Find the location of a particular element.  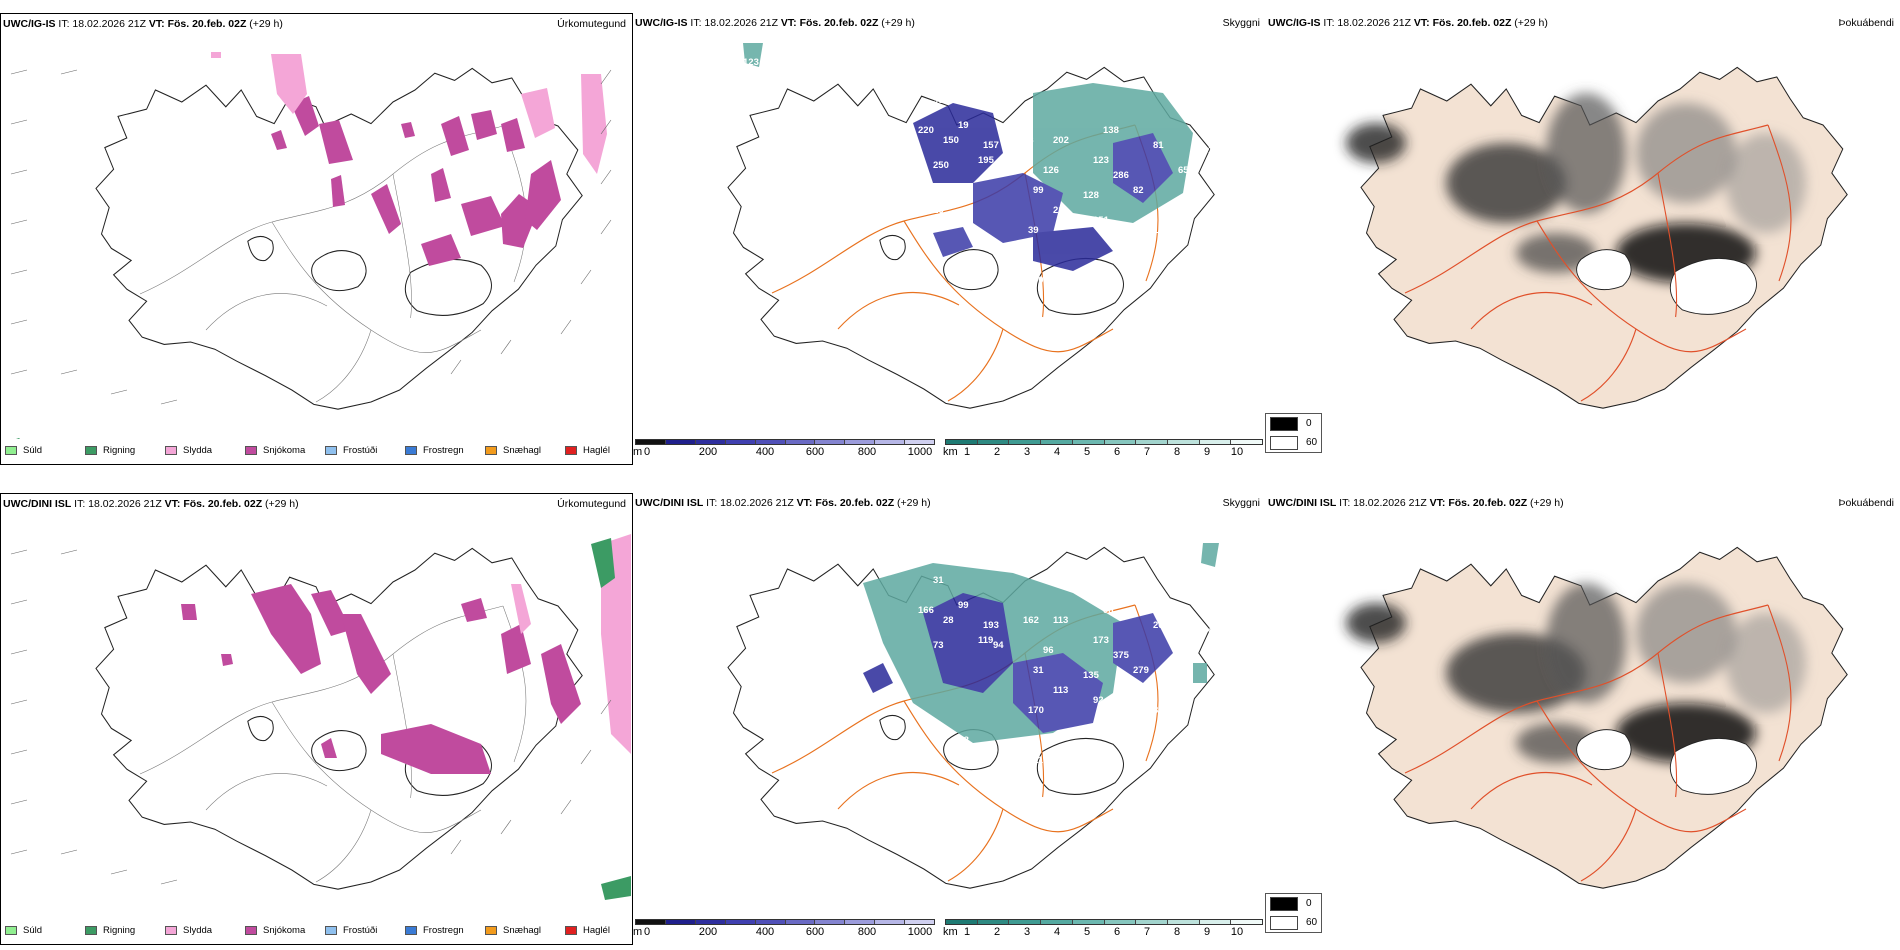

cloud-base-value: 138 is located at coordinates (1111, 130).